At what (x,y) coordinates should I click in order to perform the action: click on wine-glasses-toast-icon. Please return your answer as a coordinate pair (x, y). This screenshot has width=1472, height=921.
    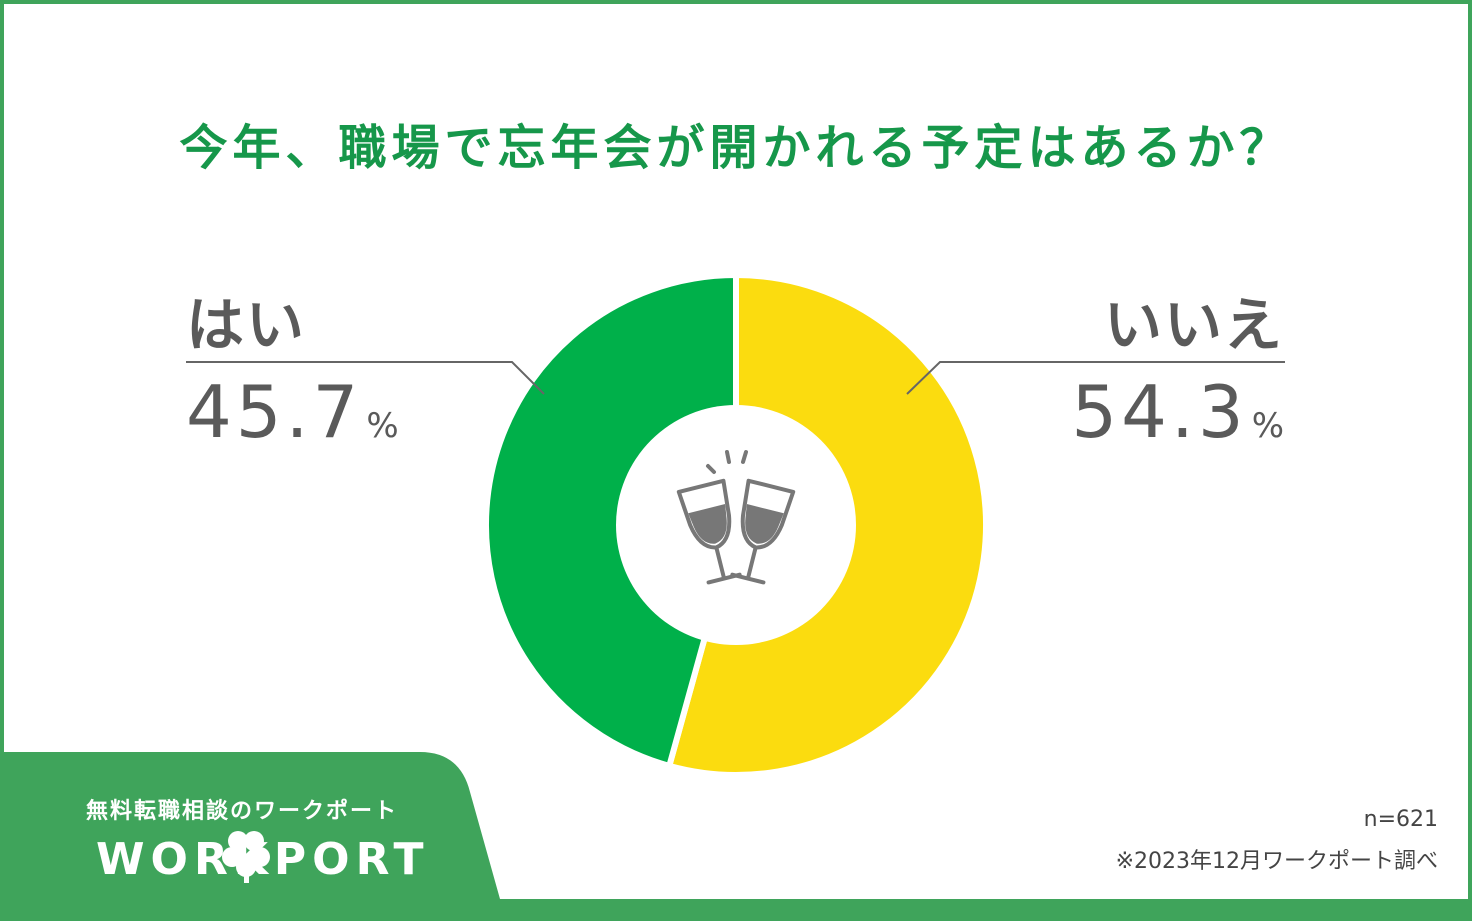
    Looking at the image, I should click on (736, 517).